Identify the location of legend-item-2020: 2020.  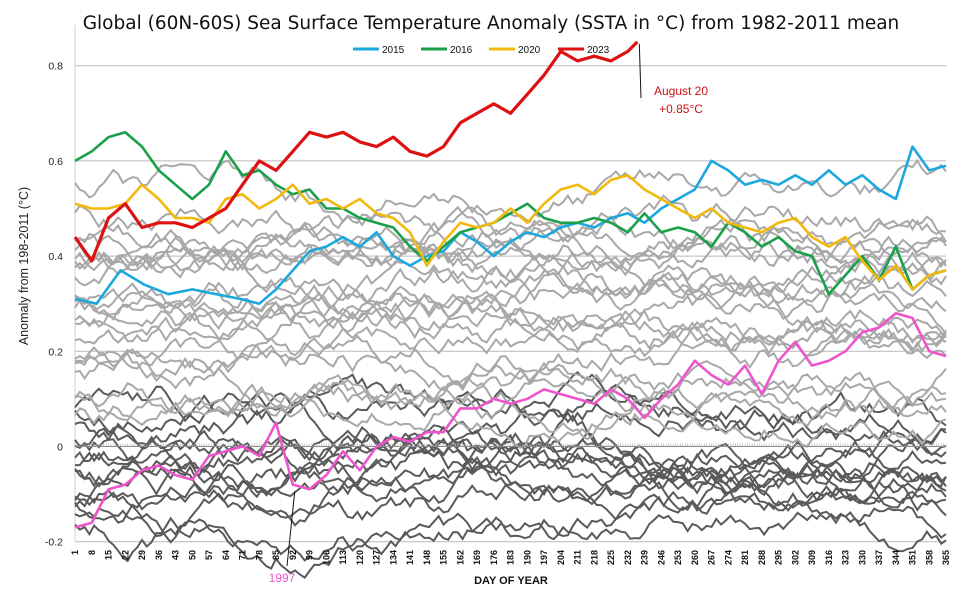
(515, 50).